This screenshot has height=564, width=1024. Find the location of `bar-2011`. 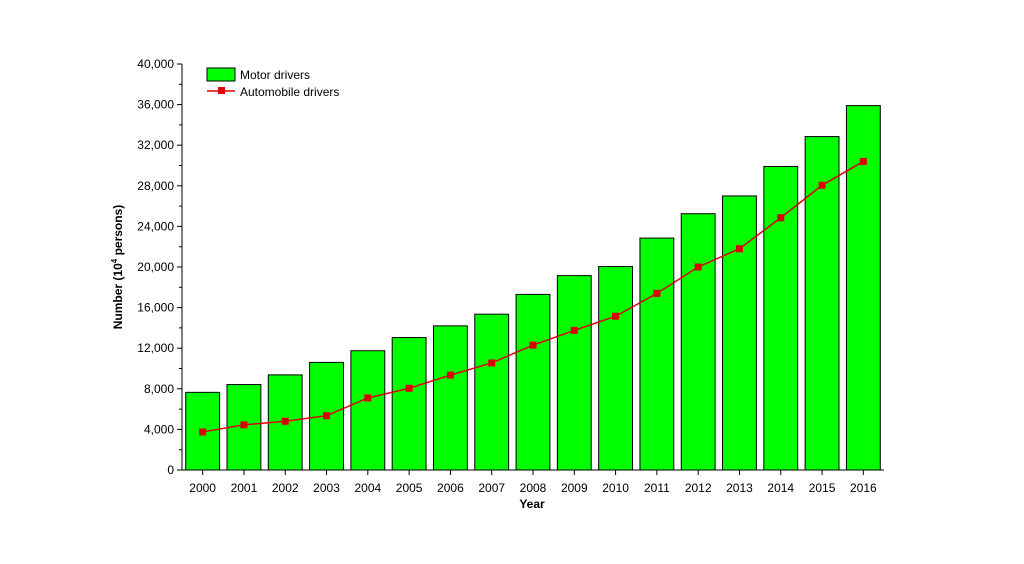

bar-2011 is located at coordinates (657, 354).